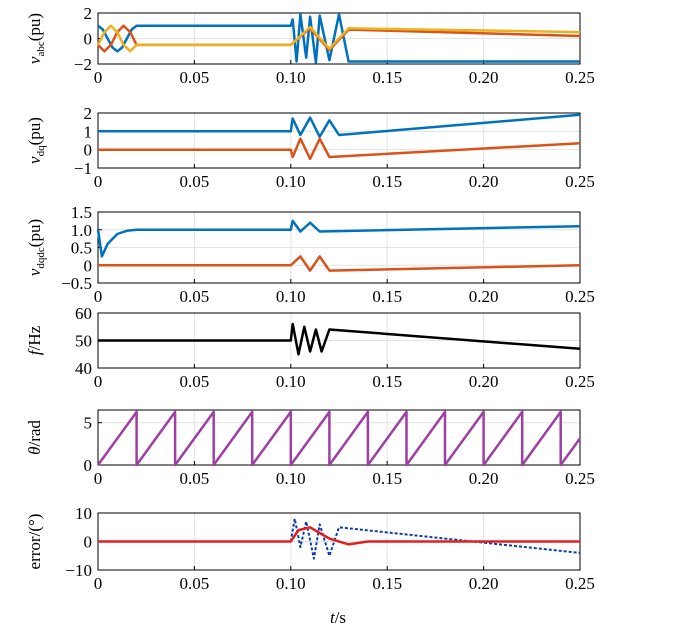 Image resolution: width=700 pixels, height=630 pixels. I want to click on y-tick-label: 60, so click(83, 313).